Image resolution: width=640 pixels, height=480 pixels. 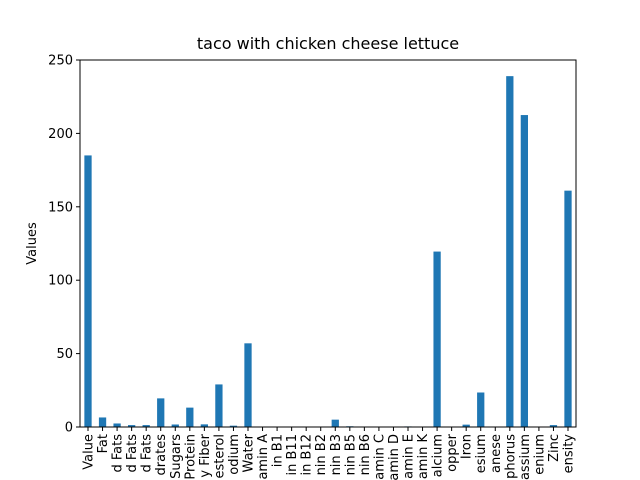 I want to click on x-tick-label: amin K, so click(x=423, y=457).